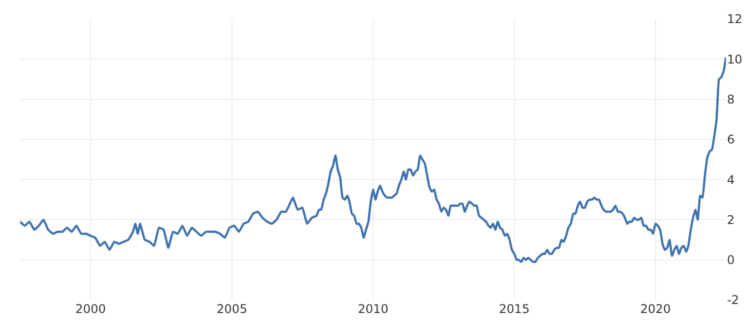  What do you see at coordinates (655, 309) in the screenshot?
I see `x-tick-label: 2020` at bounding box center [655, 309].